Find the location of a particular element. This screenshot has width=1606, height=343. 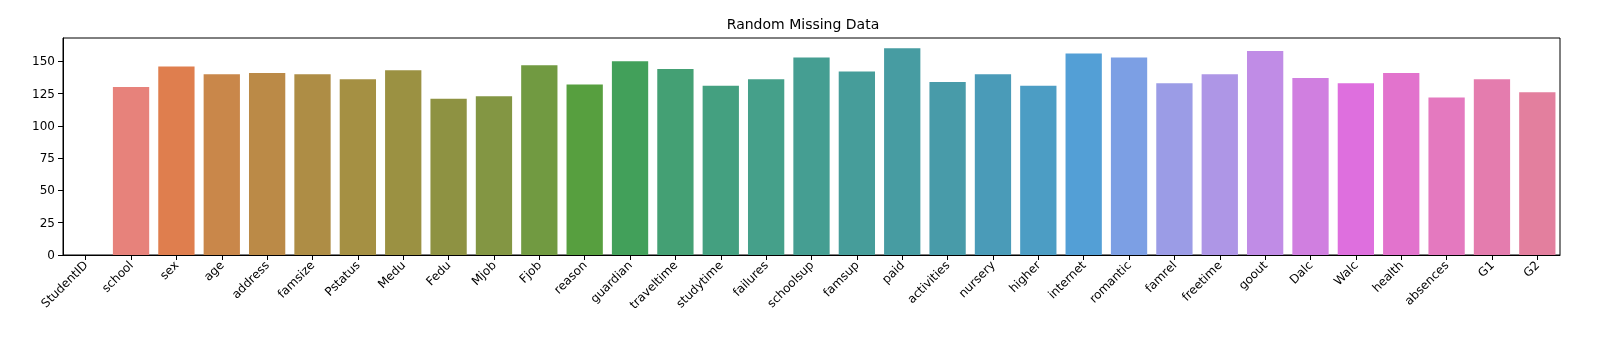

y-tick-label: 150 is located at coordinates (43, 61).